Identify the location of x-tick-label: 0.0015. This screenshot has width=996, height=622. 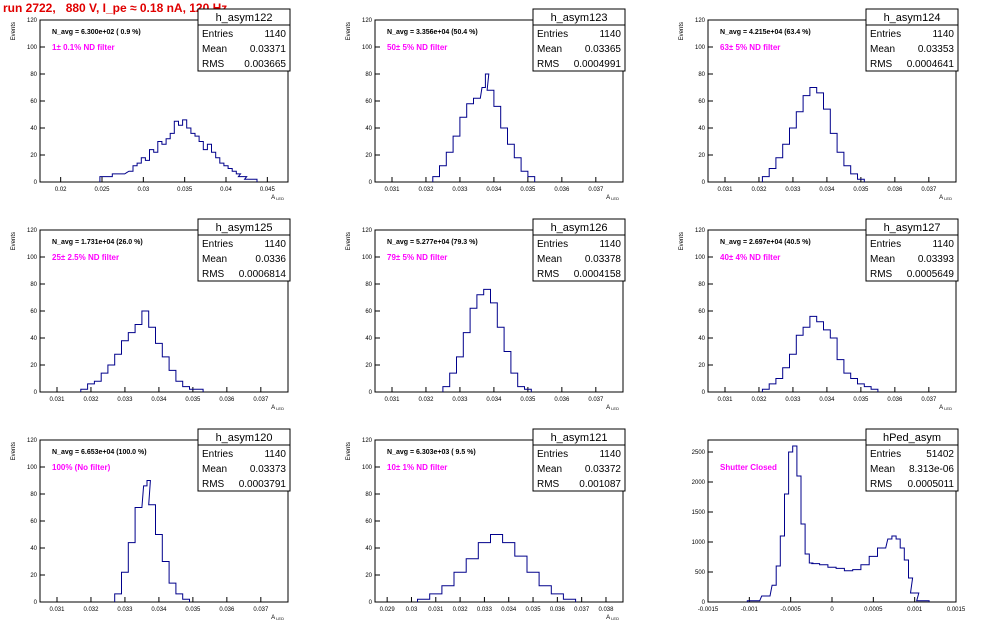
(956, 610).